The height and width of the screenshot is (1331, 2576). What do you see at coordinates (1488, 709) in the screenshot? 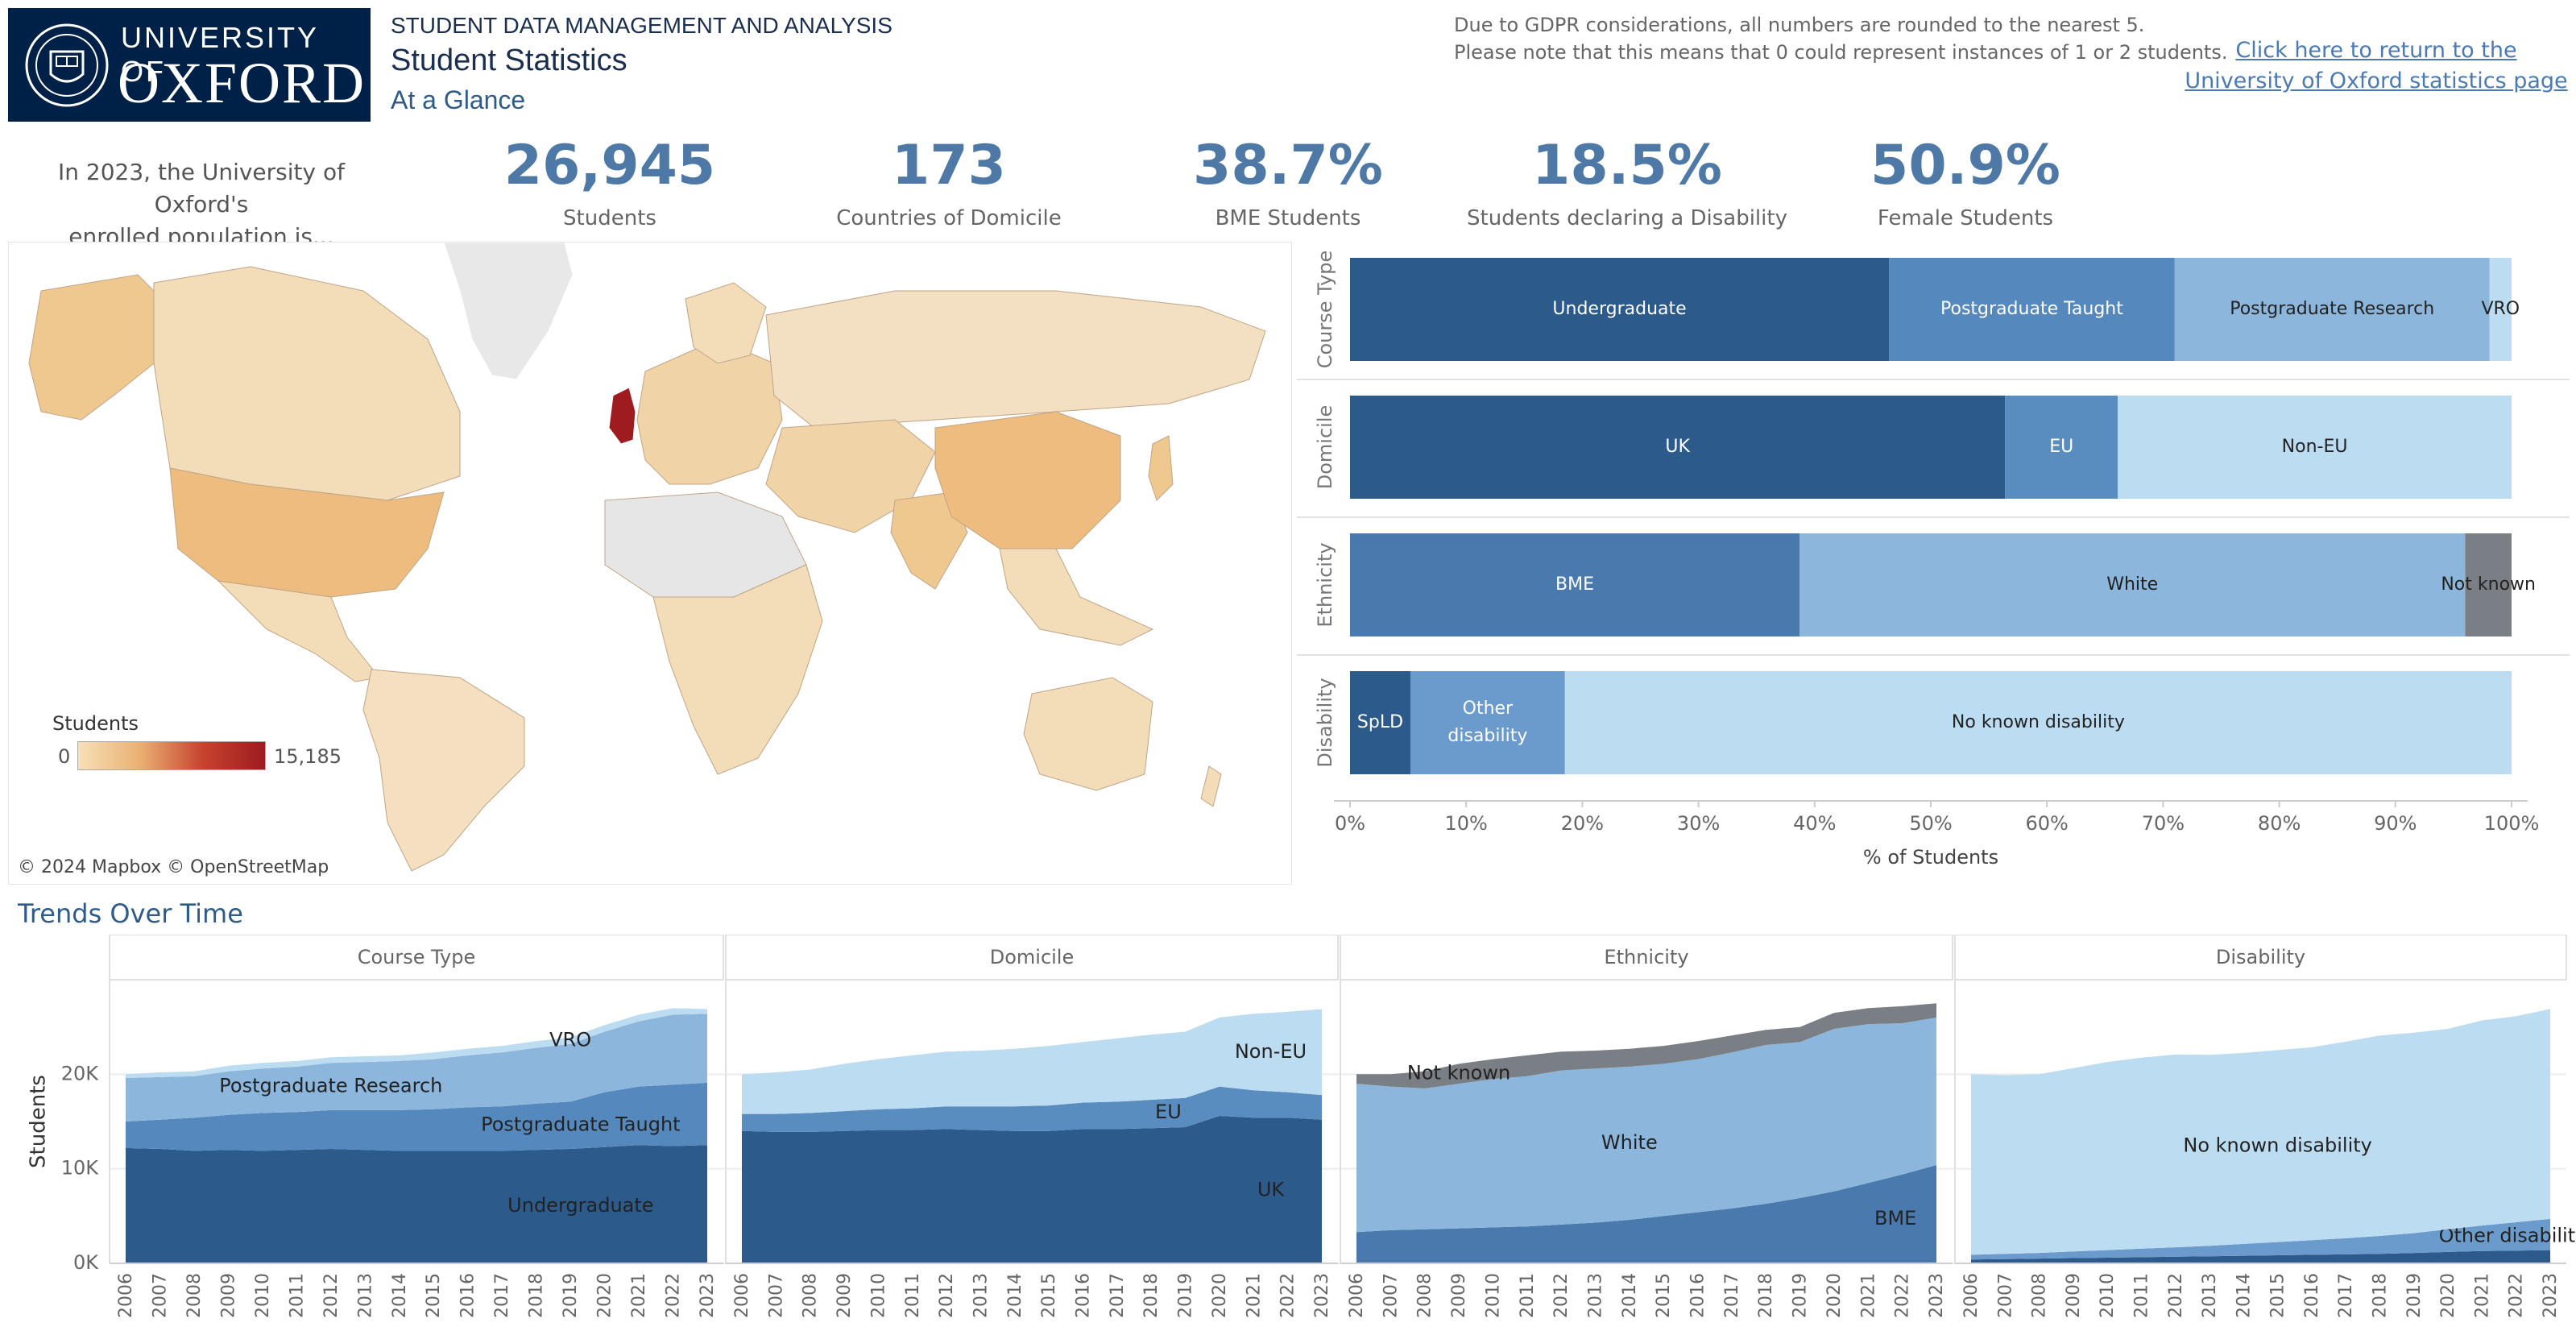
I see `bar-label-other-disability: Other` at bounding box center [1488, 709].